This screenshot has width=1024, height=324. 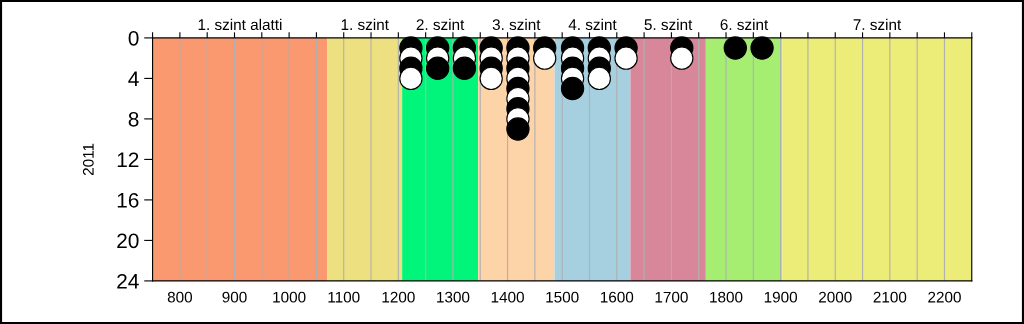 I want to click on band-label: 5. szint, so click(x=668, y=24).